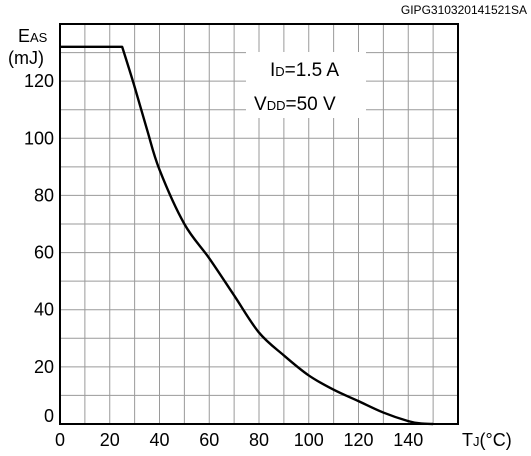 The height and width of the screenshot is (456, 531). Describe the element at coordinates (239, 440) in the screenshot. I see `x-tick-labels: 0 20 40 60 80 100 120 140` at that location.